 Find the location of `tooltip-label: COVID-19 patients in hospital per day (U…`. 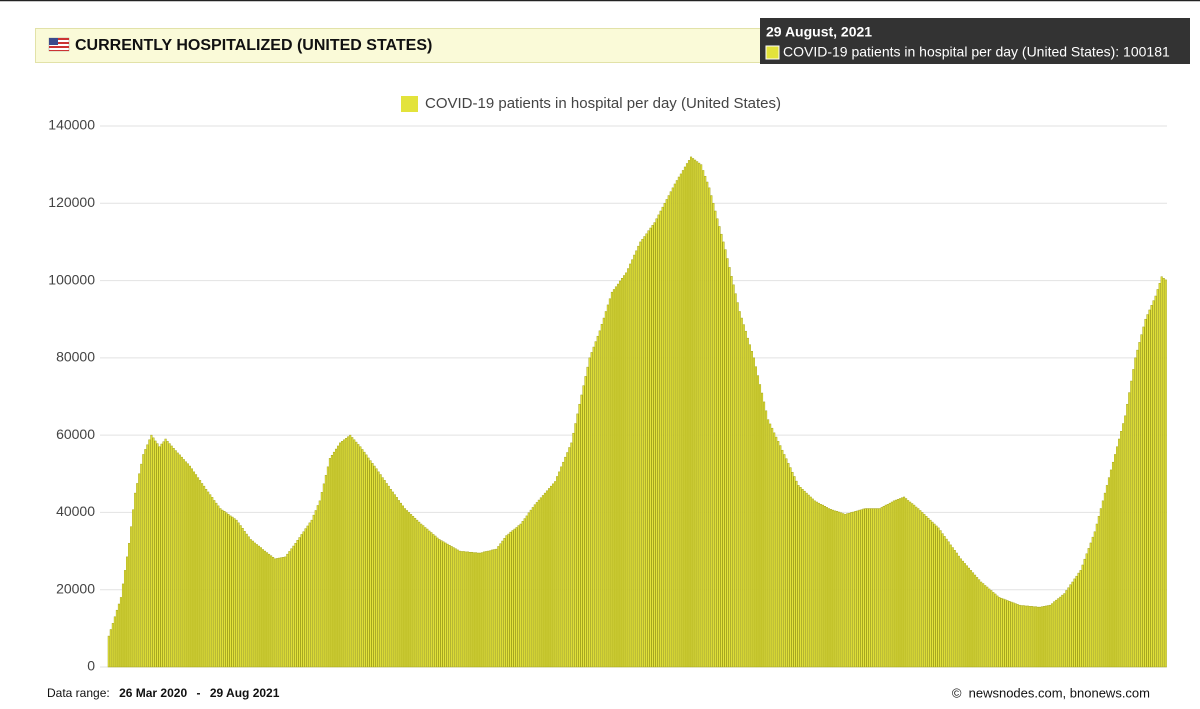

tooltip-label: COVID-19 patients in hospital per day (U… is located at coordinates (976, 52).